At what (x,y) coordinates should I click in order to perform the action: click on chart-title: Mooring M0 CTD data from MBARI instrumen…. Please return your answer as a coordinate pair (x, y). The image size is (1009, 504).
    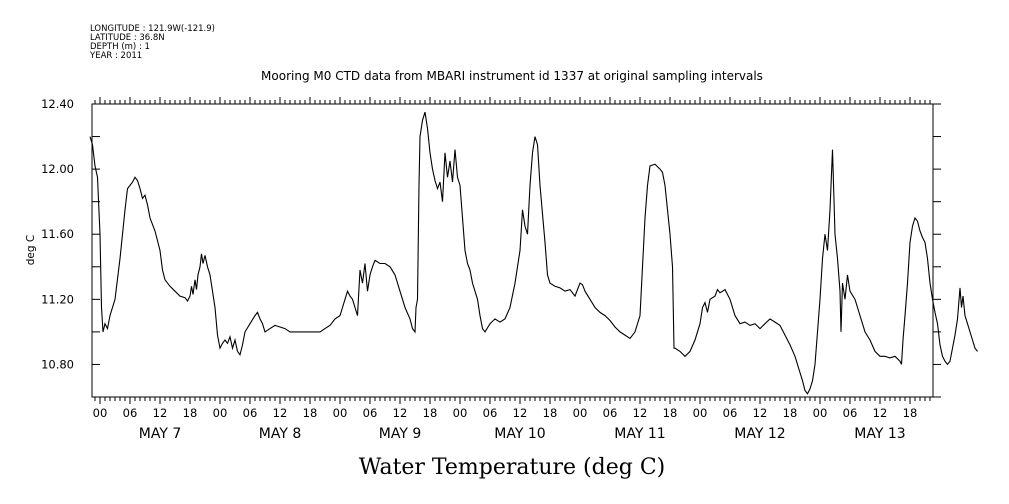
    Looking at the image, I should click on (512, 76).